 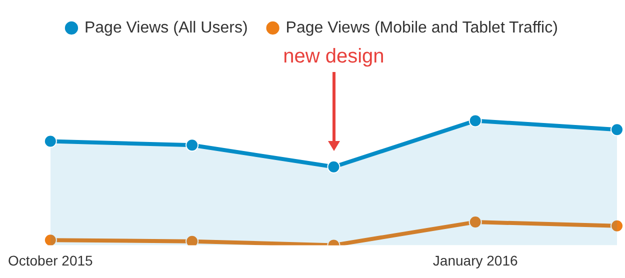 What do you see at coordinates (422, 27) in the screenshot?
I see `legend-label: Page Views (Mobile and Tablet Traffic)` at bounding box center [422, 27].